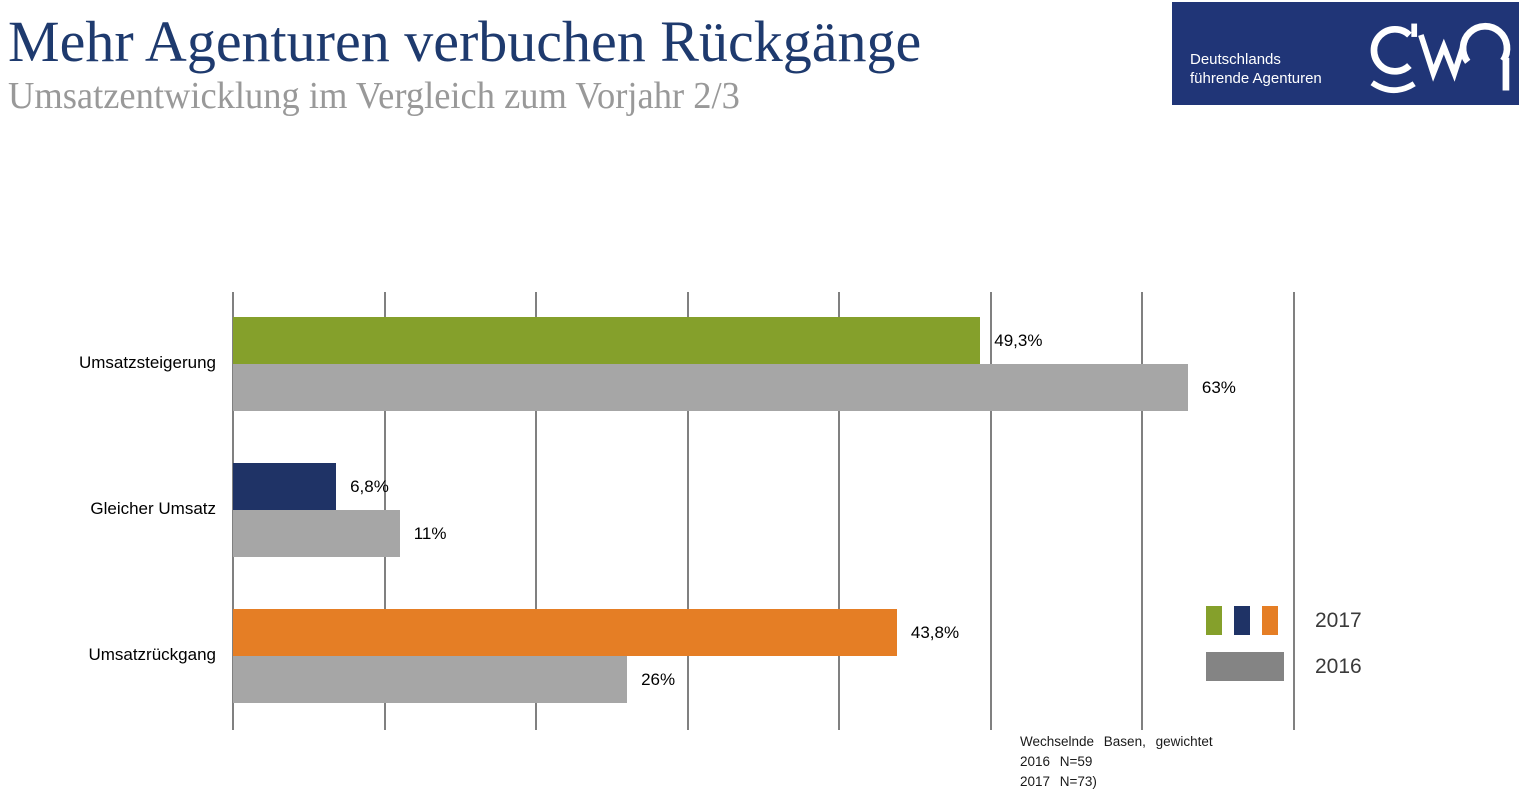 This screenshot has height=795, width=1519. Describe the element at coordinates (430, 533) in the screenshot. I see `value-label: 11%` at that location.